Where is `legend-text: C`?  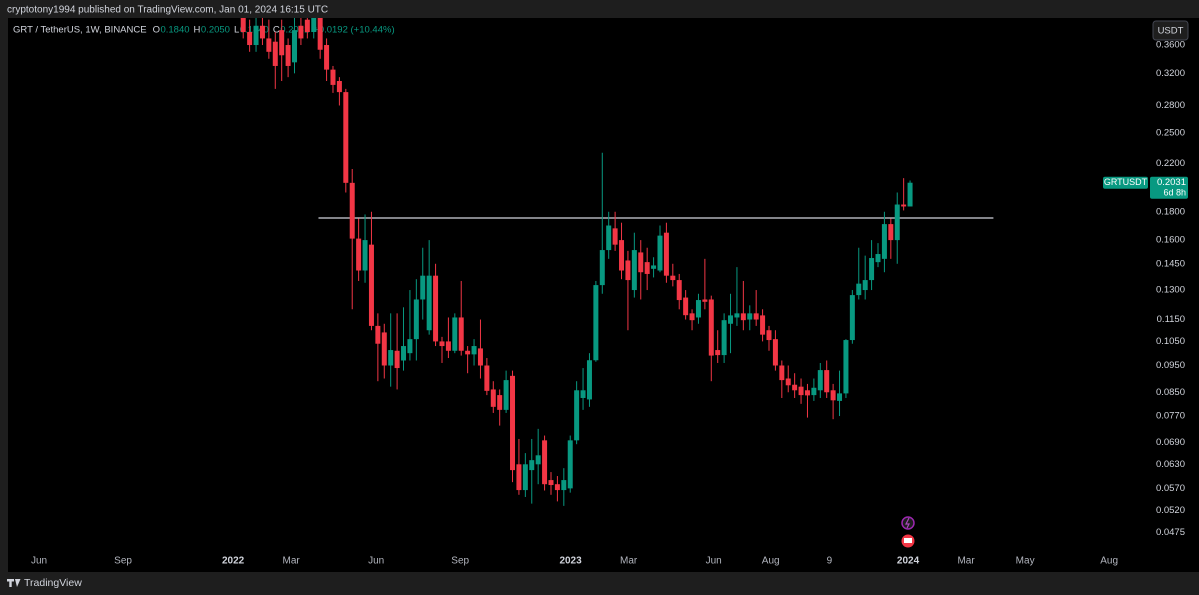 legend-text: C is located at coordinates (276, 30).